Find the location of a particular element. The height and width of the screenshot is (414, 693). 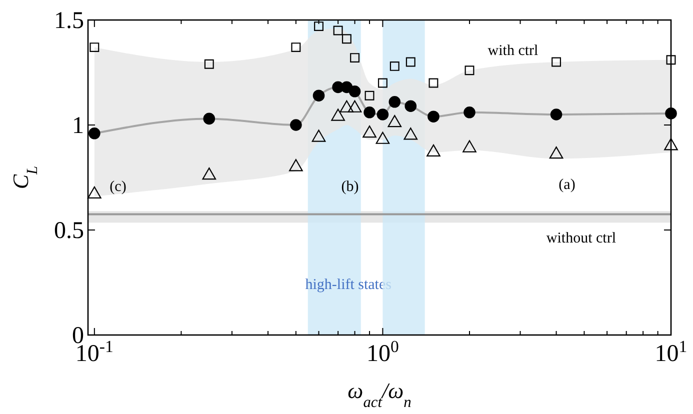

x-tick-label: 10$^{0}$ is located at coordinates (382, 351).